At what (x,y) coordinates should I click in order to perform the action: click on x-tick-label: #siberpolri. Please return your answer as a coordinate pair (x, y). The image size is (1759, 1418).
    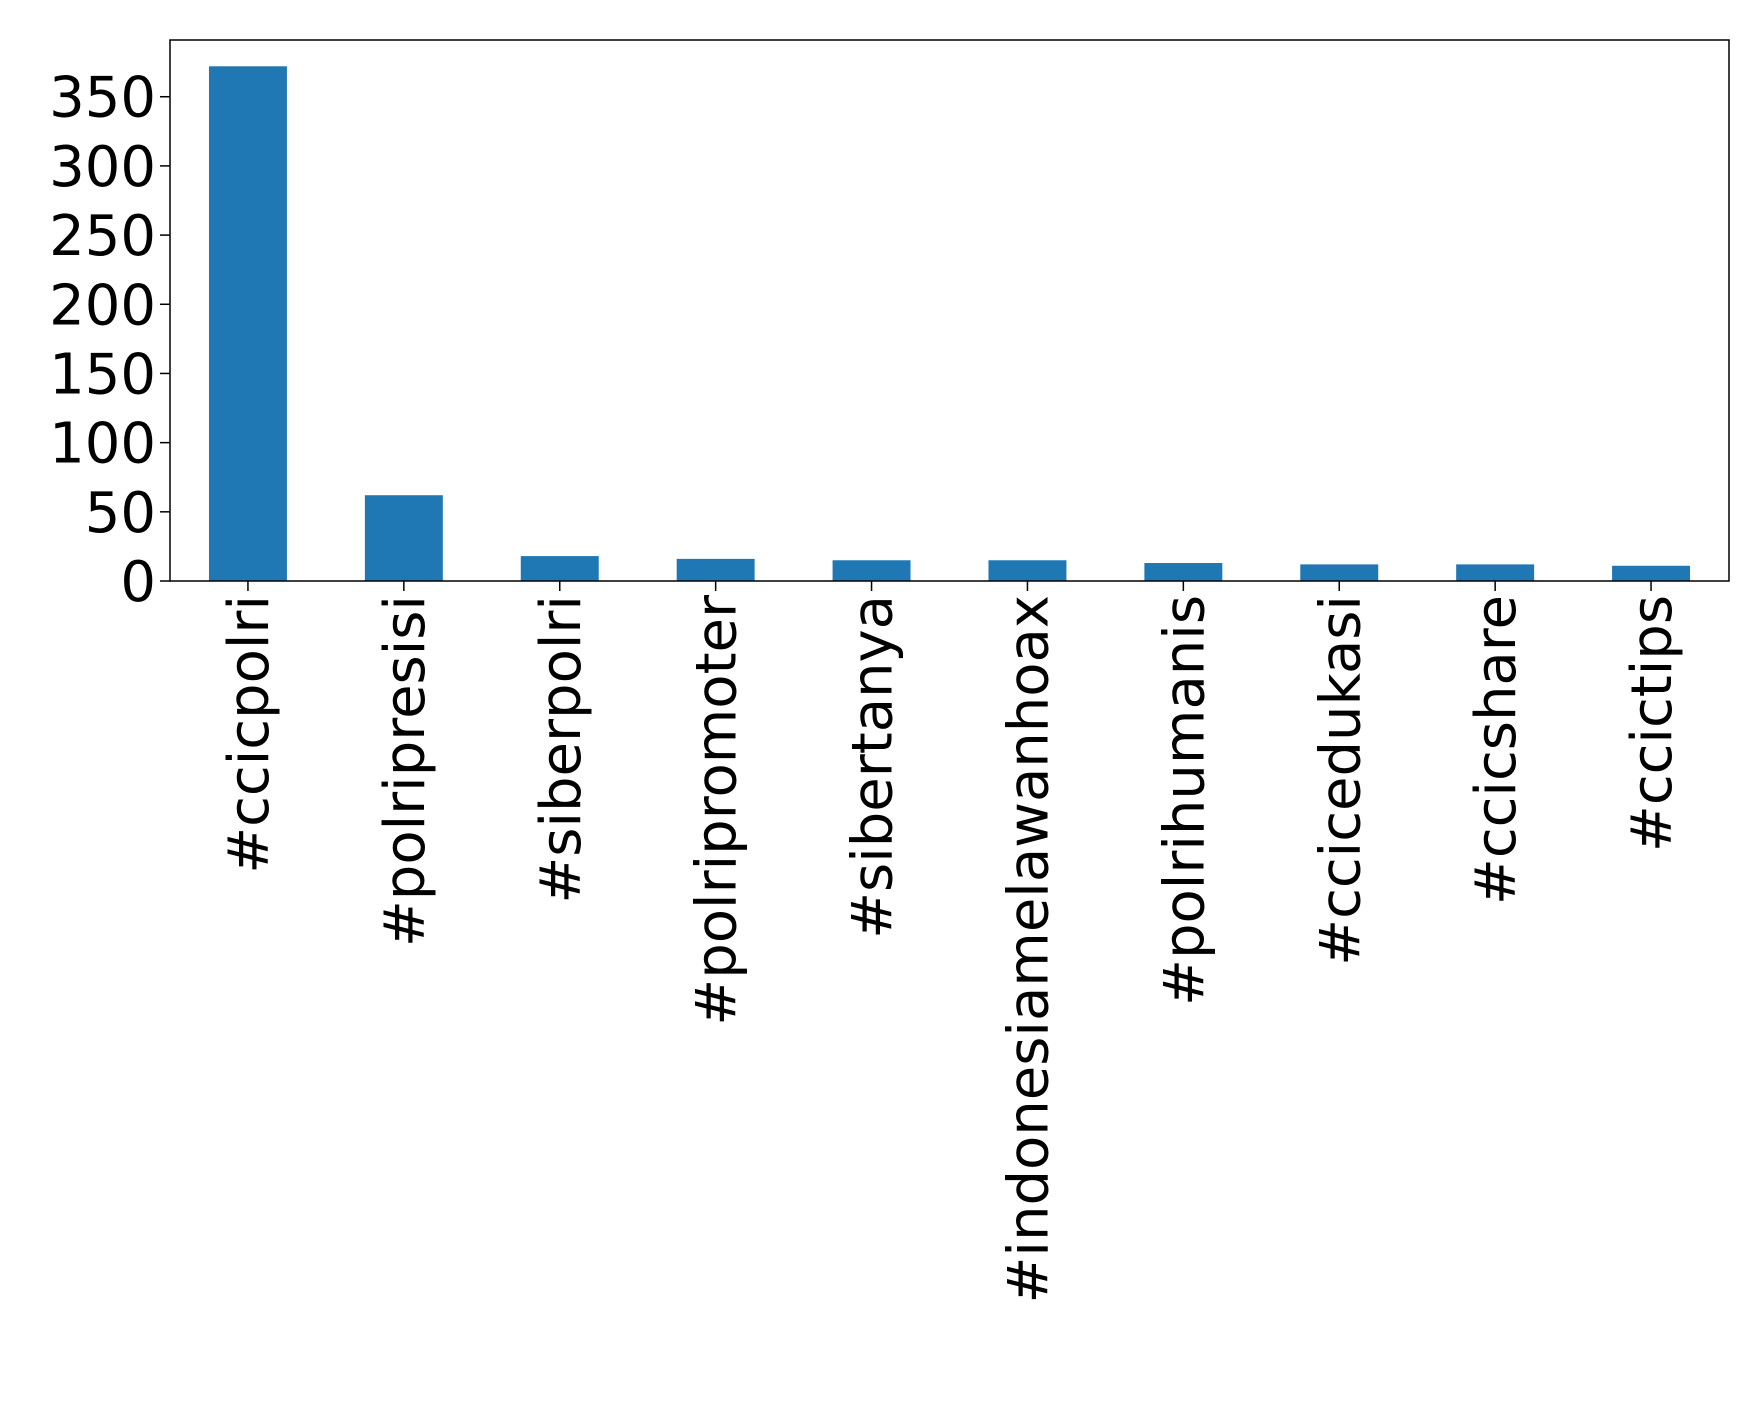
    Looking at the image, I should click on (561, 749).